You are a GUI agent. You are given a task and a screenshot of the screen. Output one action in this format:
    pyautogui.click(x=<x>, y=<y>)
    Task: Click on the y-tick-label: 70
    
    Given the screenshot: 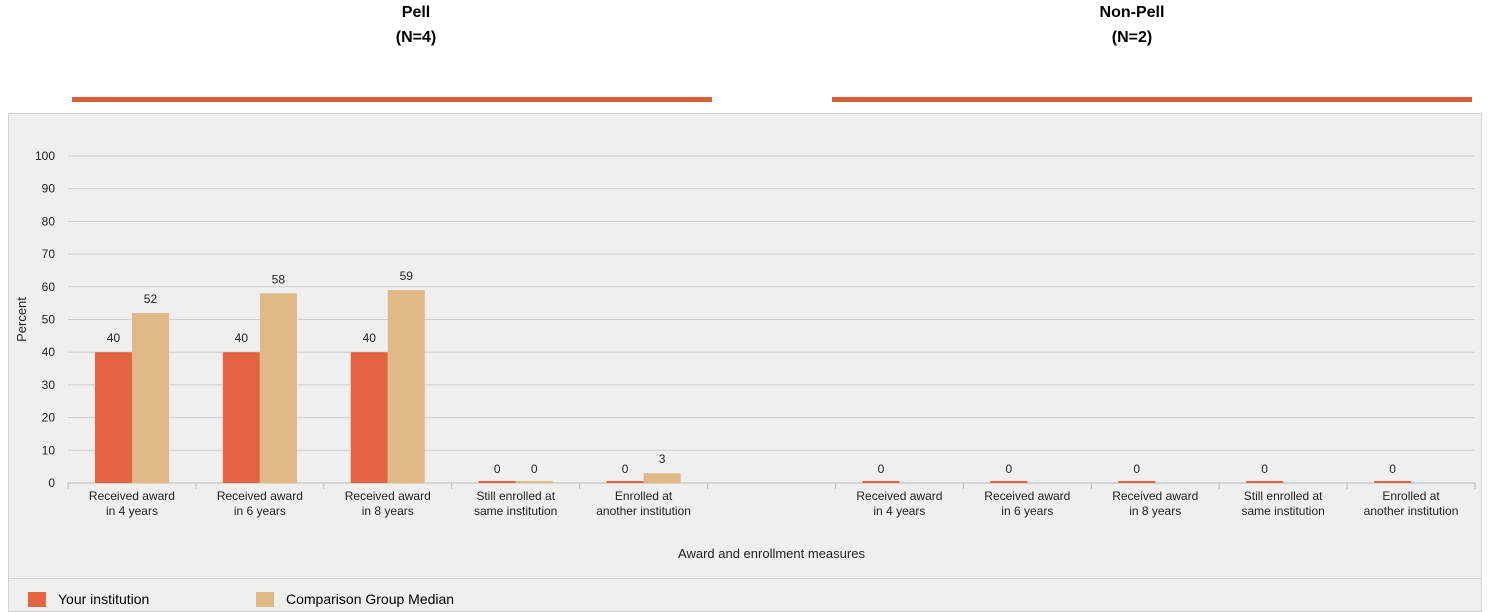 What is the action you would take?
    pyautogui.click(x=49, y=254)
    